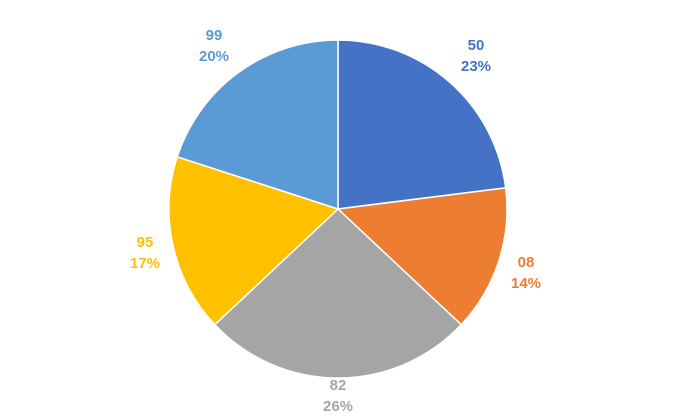 This screenshot has height=419, width=675. I want to click on data-label-category-08: 08, so click(526, 262).